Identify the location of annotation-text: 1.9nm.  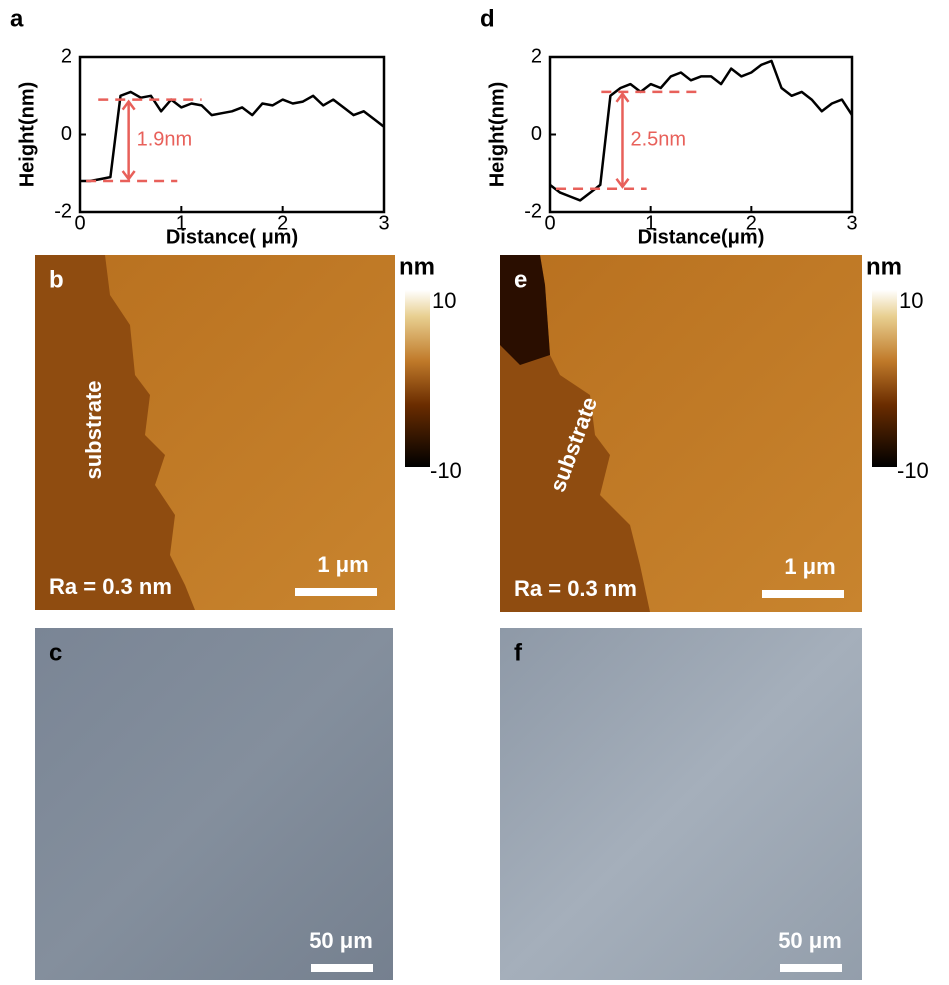
(165, 140).